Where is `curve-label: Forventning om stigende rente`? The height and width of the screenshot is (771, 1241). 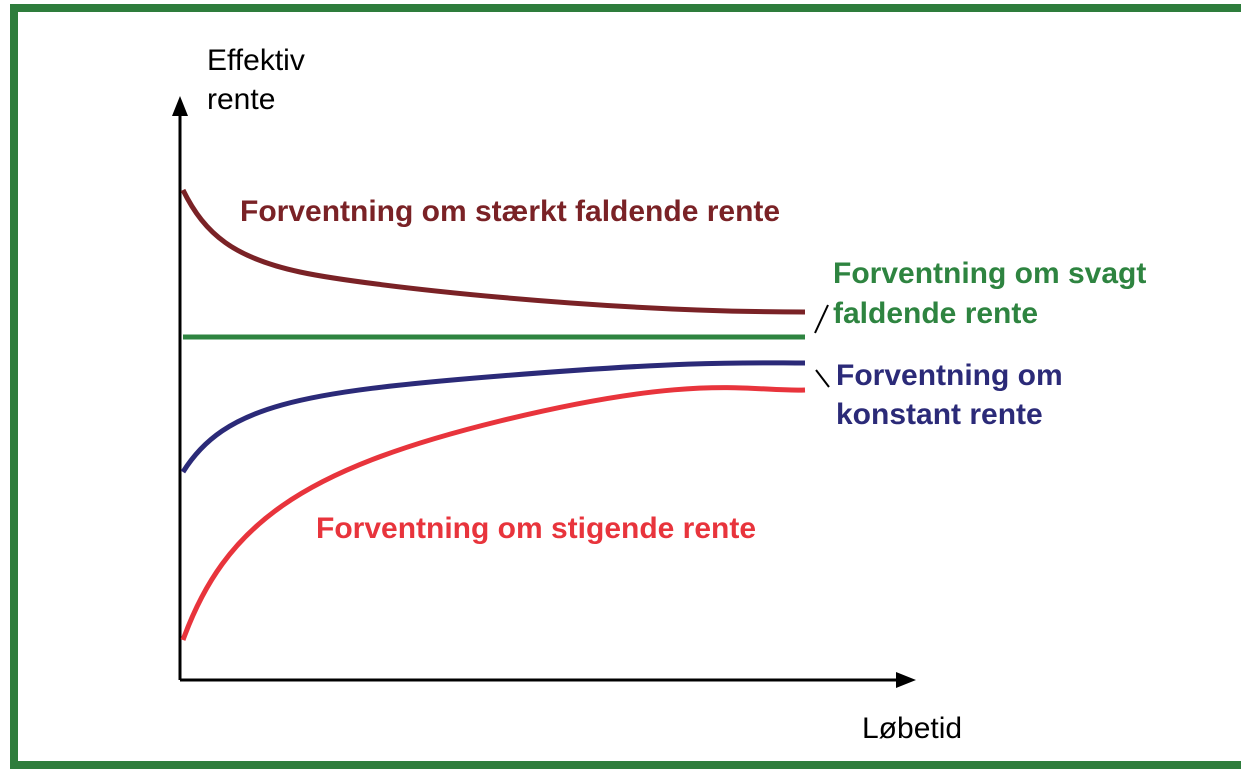 curve-label: Forventning om stigende rente is located at coordinates (536, 528).